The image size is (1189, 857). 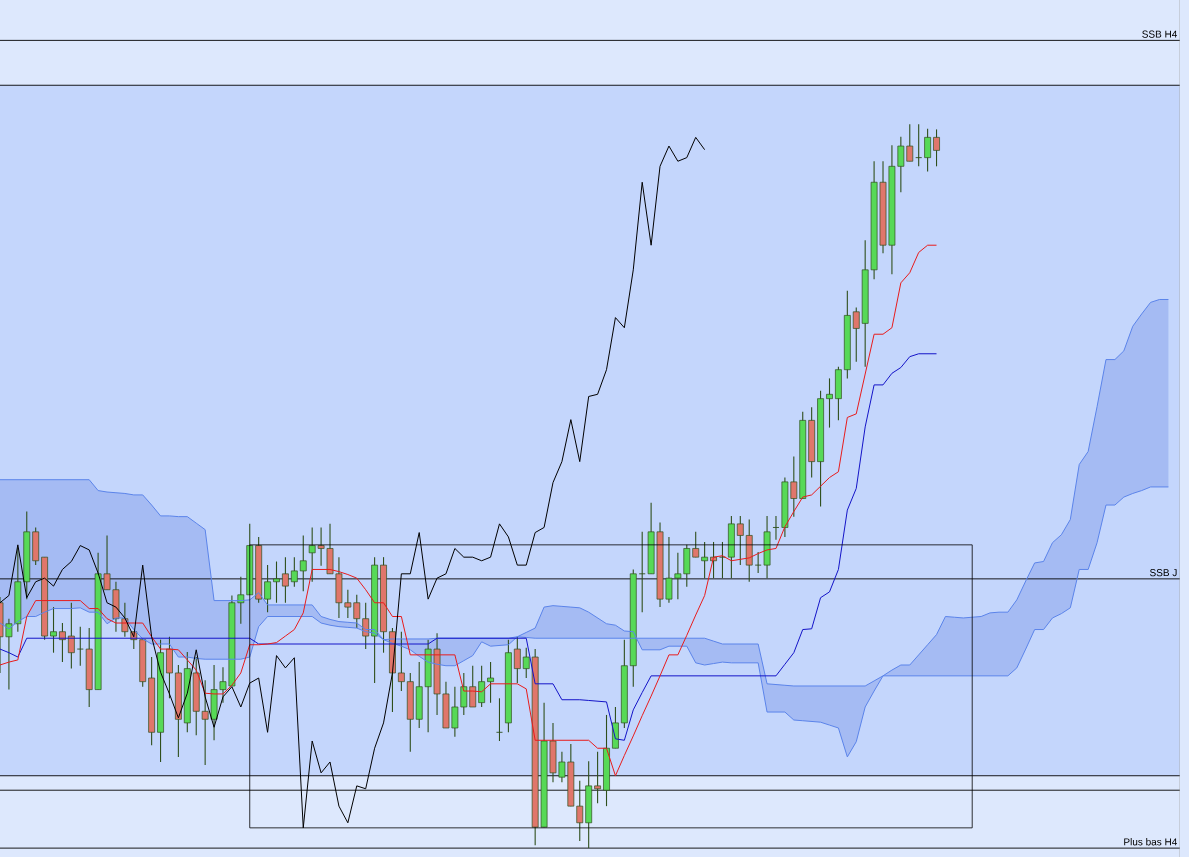 I want to click on ref-line-label: SSB J, so click(x=1163, y=573).